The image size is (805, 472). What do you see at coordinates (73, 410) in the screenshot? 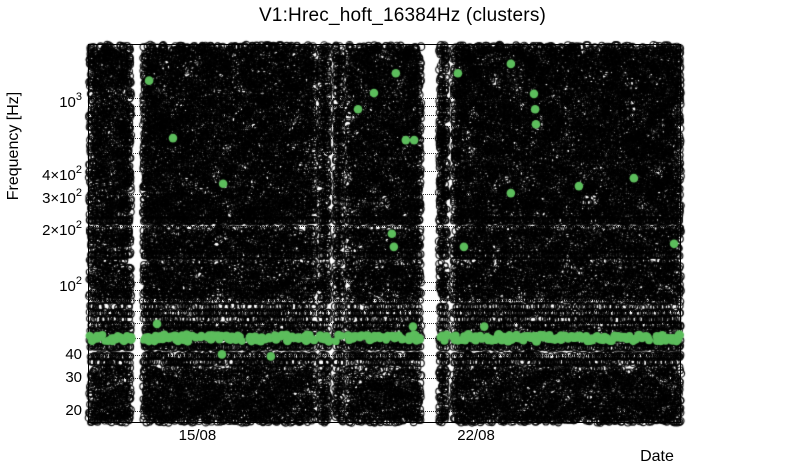
I see `y-tick-label: 20` at bounding box center [73, 410].